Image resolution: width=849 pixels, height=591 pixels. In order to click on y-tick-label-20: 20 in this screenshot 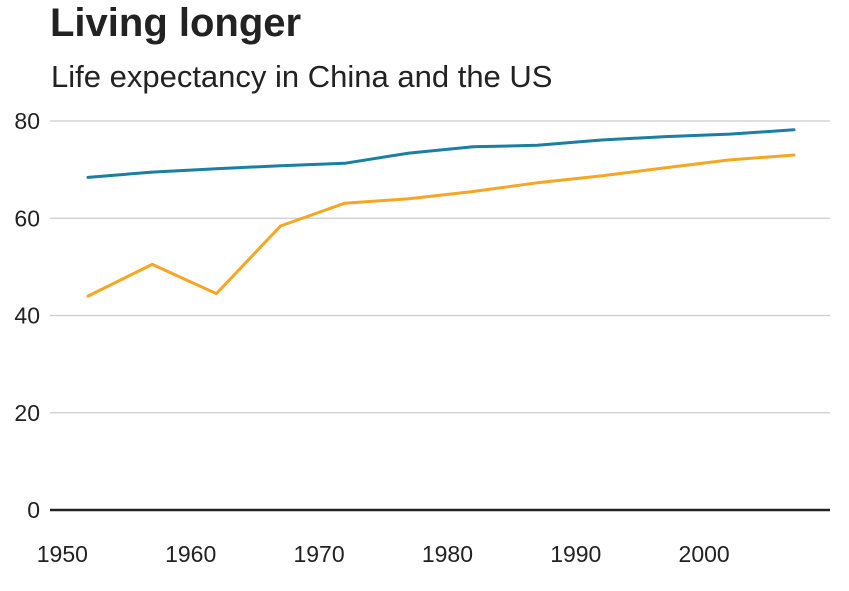, I will do `click(27, 413)`.